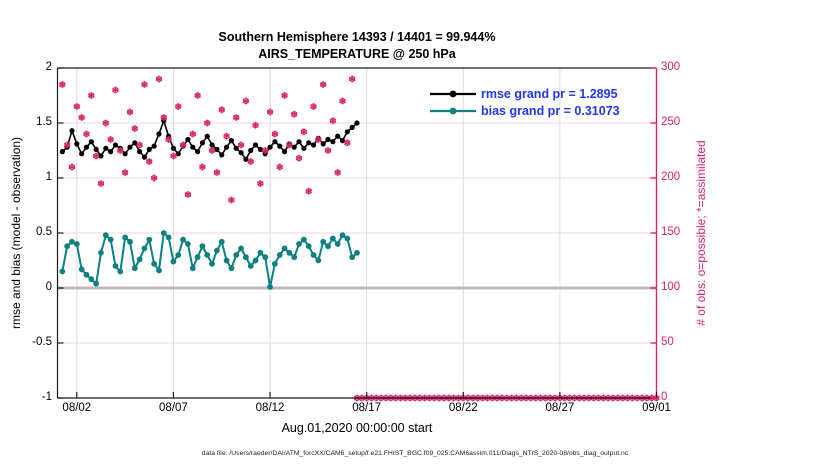 The image size is (830, 470). What do you see at coordinates (550, 110) in the screenshot?
I see `legend-label-bias: bias grand pr = 0.31073` at bounding box center [550, 110].